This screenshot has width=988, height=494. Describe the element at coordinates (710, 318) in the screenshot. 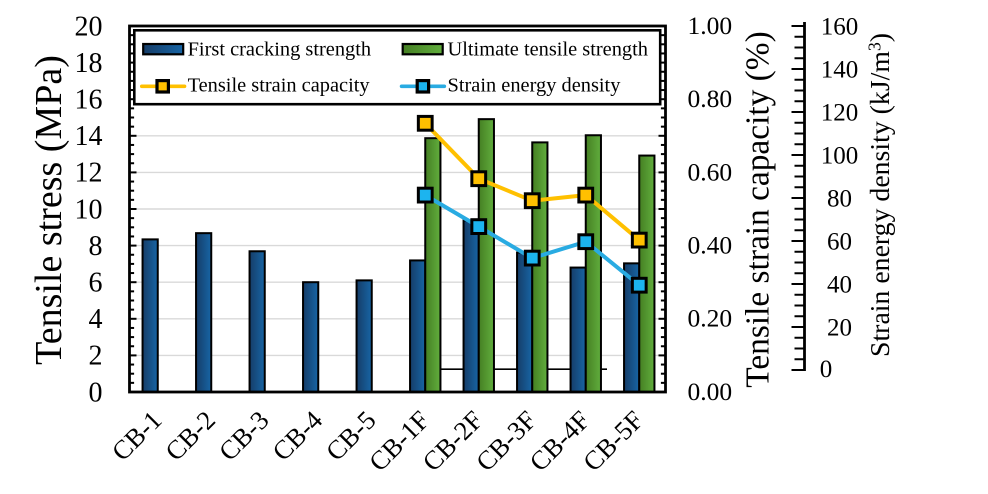

I see `svg-text: 0.20` at that location.